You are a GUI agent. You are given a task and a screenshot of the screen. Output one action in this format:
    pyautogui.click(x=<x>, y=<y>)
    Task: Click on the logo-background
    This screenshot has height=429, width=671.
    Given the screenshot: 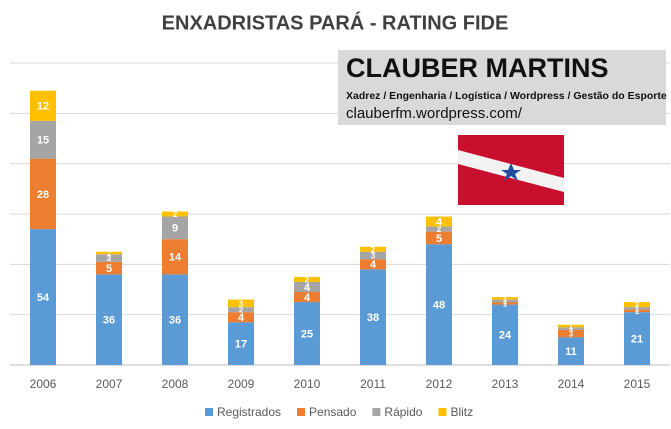 What is the action you would take?
    pyautogui.click(x=502, y=87)
    